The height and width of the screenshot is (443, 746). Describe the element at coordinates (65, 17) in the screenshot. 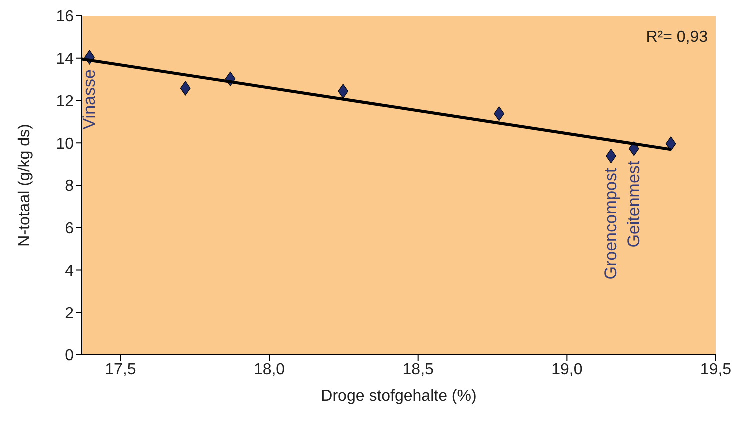

I see `y-tick-label: 16` at that location.